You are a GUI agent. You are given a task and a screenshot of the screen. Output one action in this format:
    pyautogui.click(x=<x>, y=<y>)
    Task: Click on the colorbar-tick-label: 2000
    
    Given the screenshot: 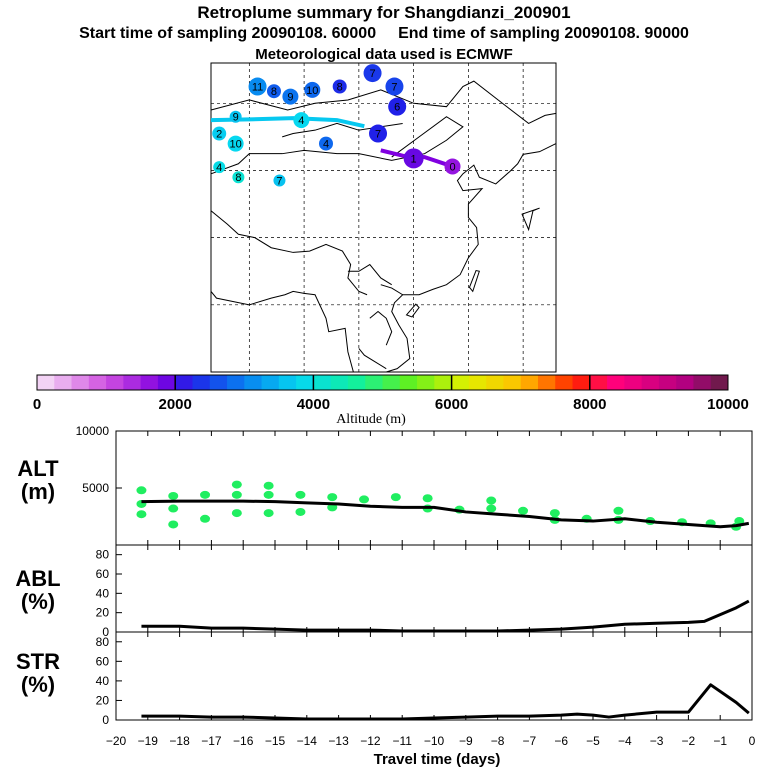 What is the action you would take?
    pyautogui.click(x=175, y=404)
    